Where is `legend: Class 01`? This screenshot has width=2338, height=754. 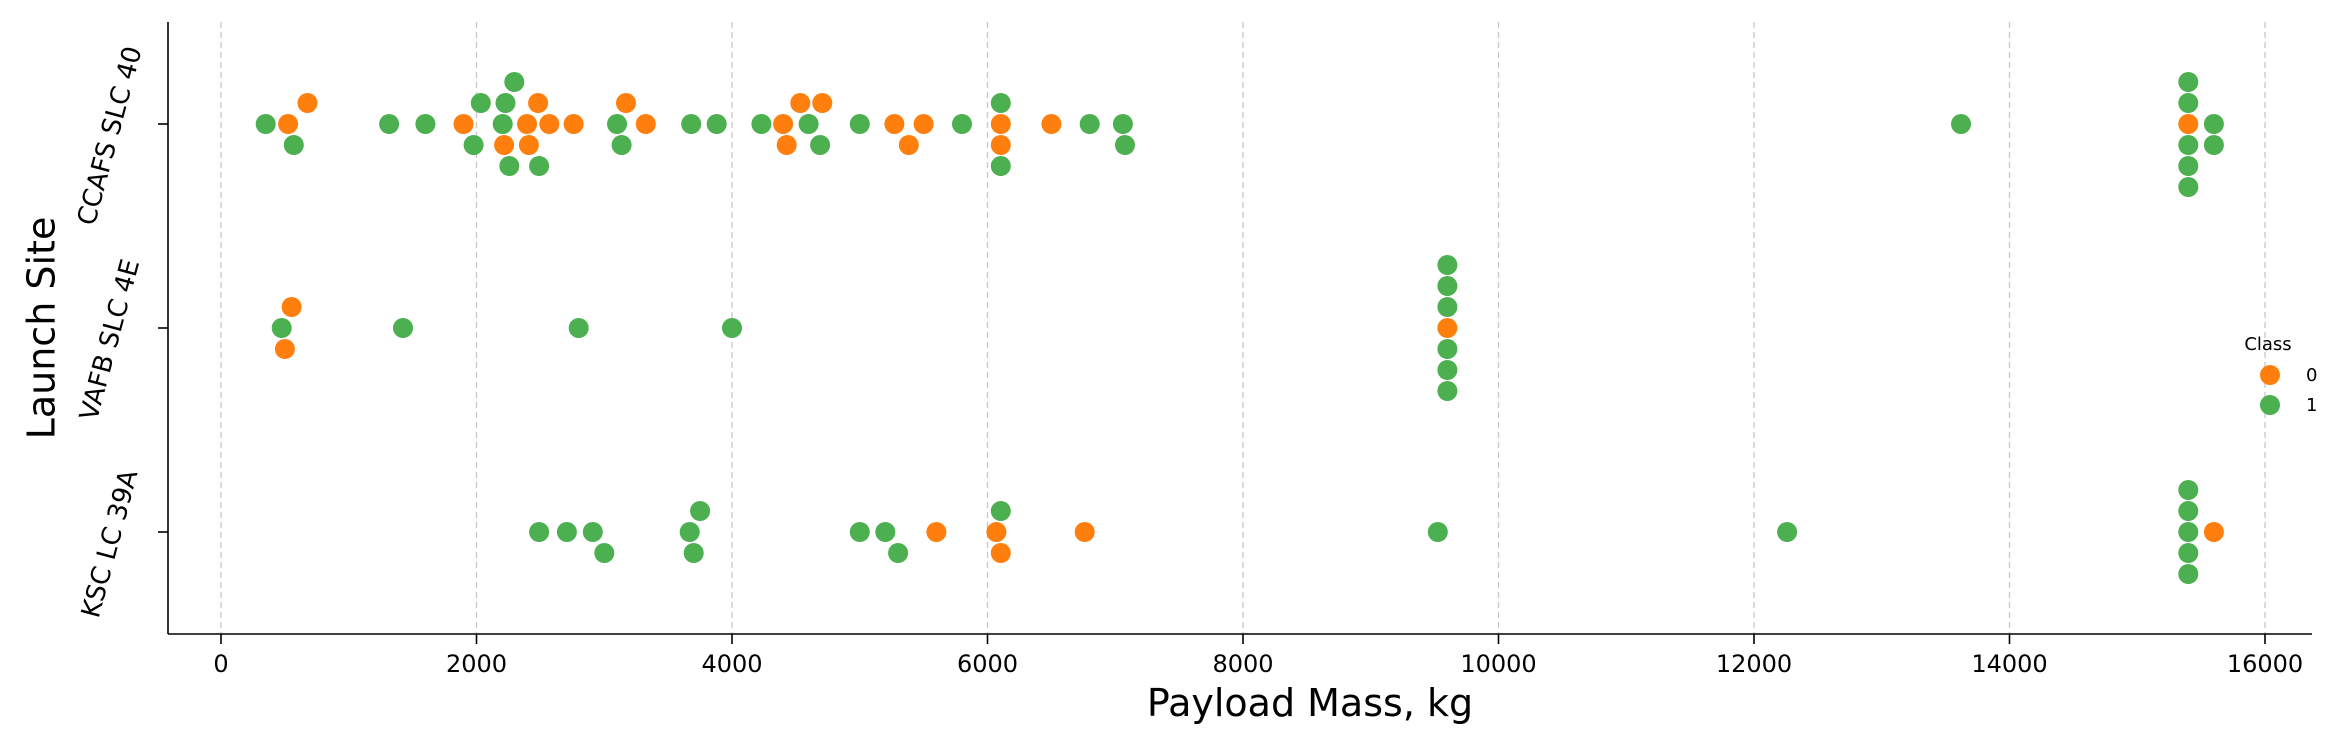
legend: Class 01 is located at coordinates (2280, 375).